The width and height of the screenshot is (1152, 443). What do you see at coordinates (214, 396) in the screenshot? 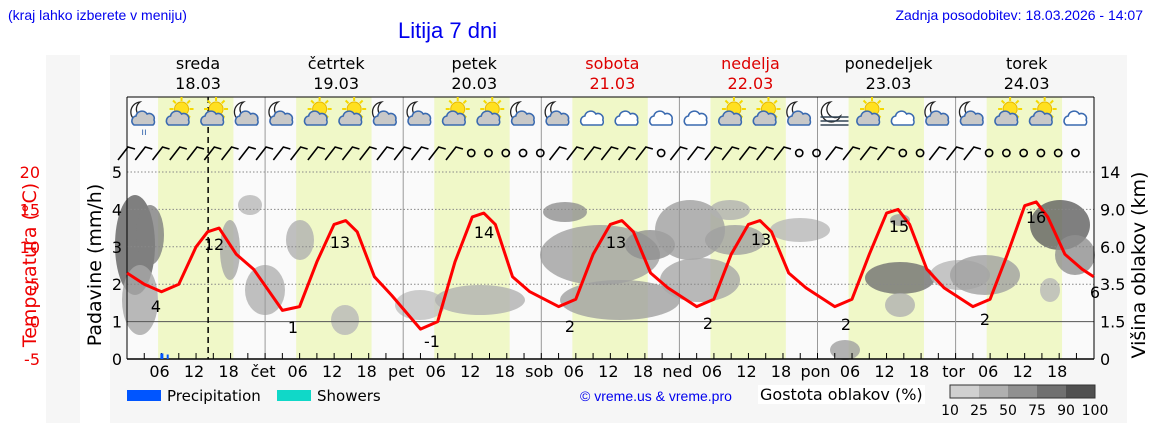
I see `precipitation-legend-label: Precipitation` at bounding box center [214, 396].